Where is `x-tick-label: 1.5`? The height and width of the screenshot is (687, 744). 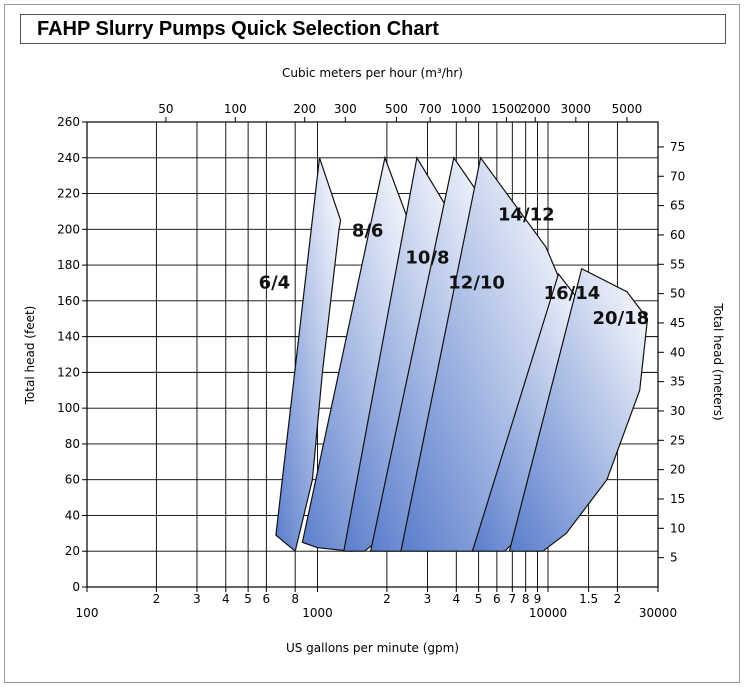
x-tick-label: 1.5 is located at coordinates (588, 599).